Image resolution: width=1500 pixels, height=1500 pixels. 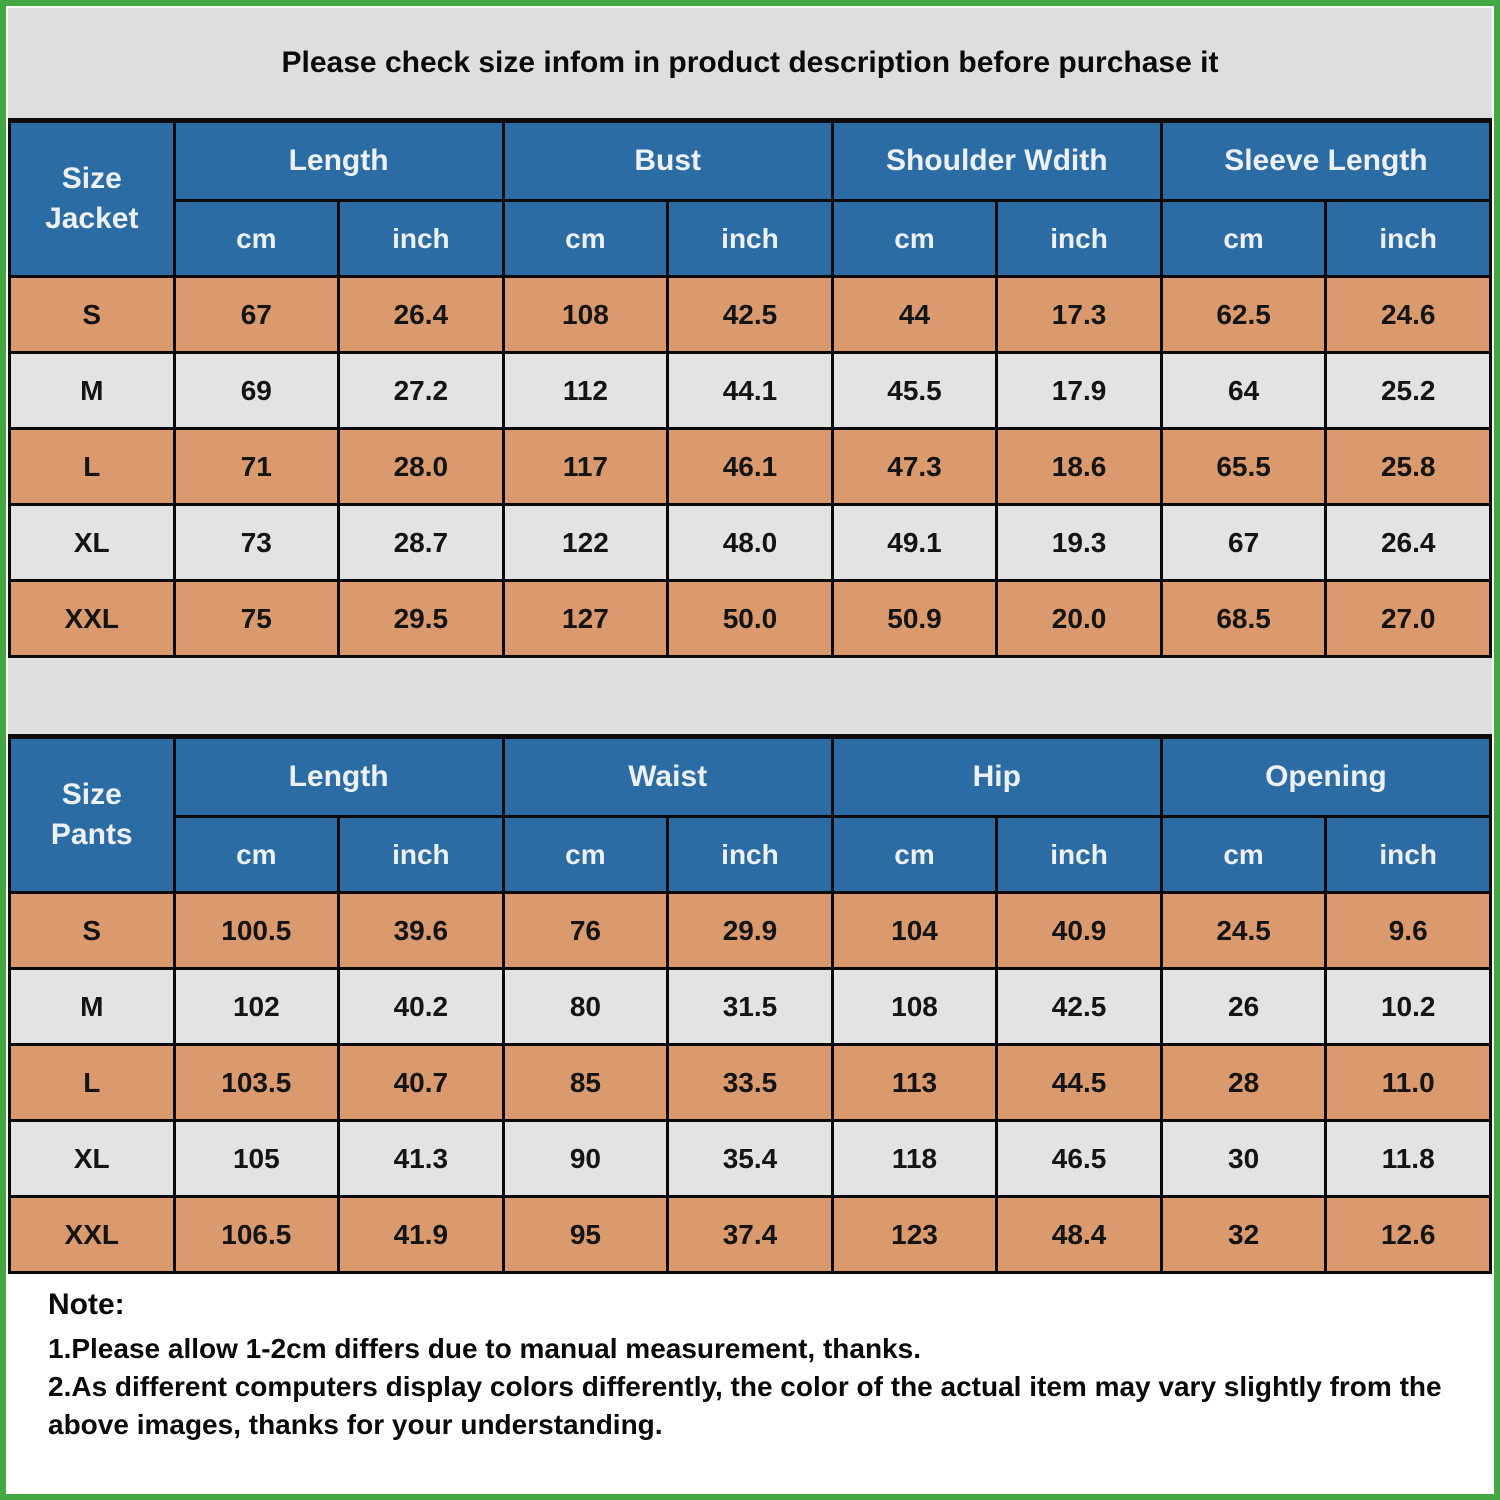 I want to click on value-cell: 65.5, so click(x=1243, y=466).